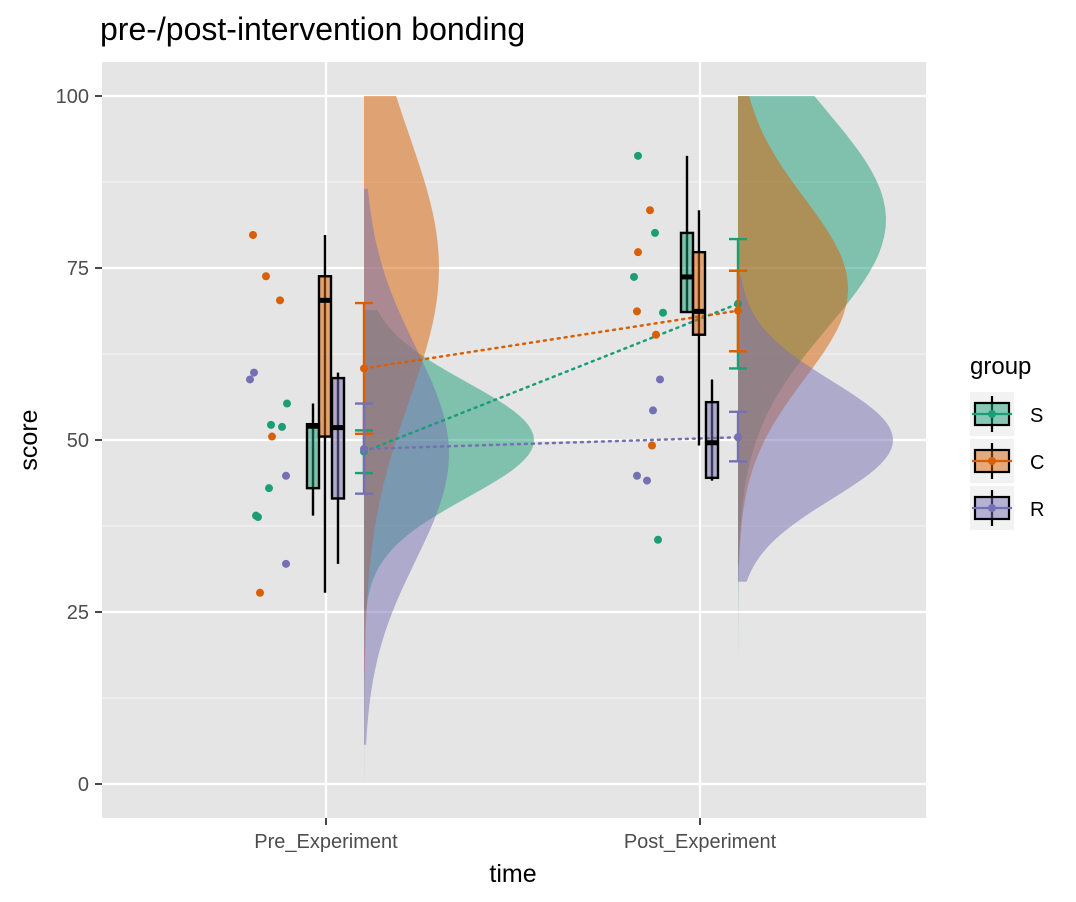 Image resolution: width=1076 pixels, height=902 pixels. I want to click on x-tick-label-Post_Experiment: Post_Experiment, so click(700, 842).